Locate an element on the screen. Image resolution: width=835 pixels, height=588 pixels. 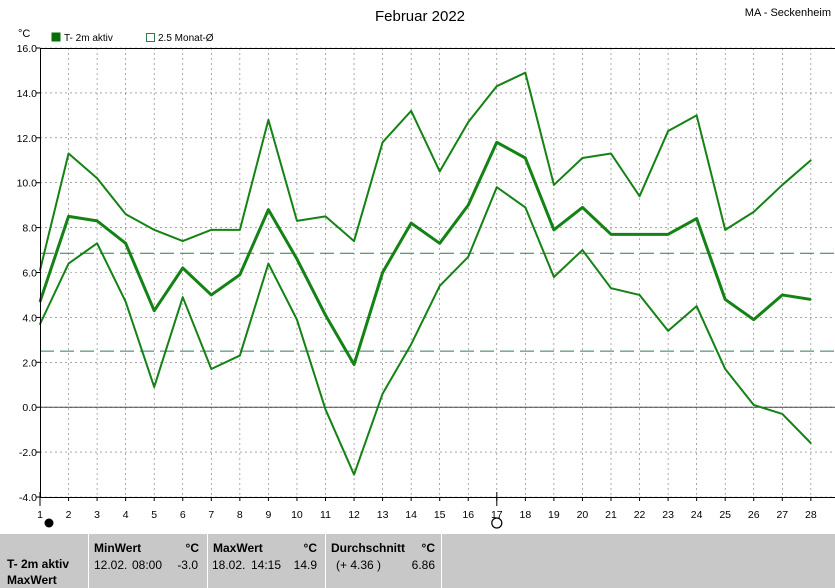
x-tick-label: 25 is located at coordinates (725, 515).